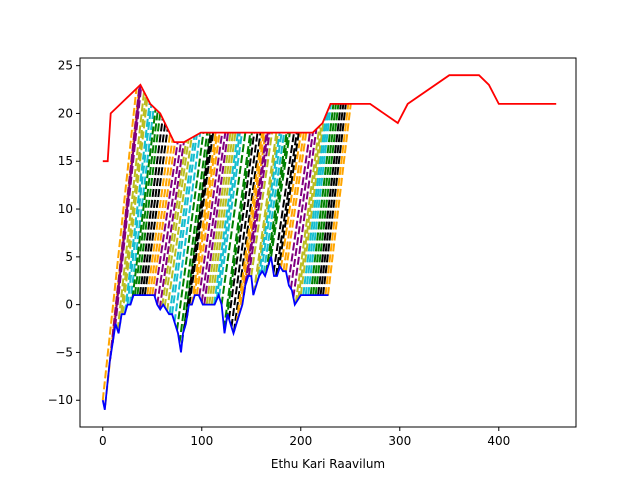 This screenshot has width=640, height=480. What do you see at coordinates (498, 441) in the screenshot?
I see `x-tick-label: 400` at bounding box center [498, 441].